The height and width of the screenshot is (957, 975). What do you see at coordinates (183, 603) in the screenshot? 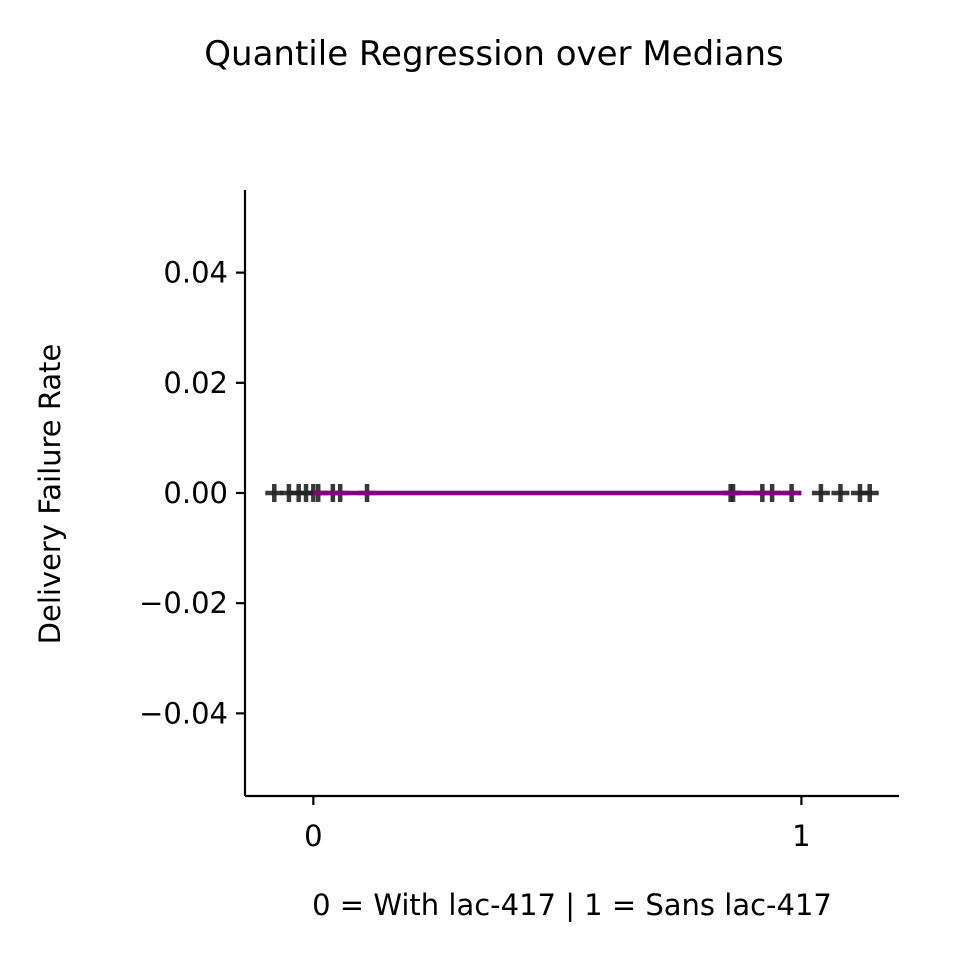
I see `y-tick-label: −0.02` at bounding box center [183, 603].